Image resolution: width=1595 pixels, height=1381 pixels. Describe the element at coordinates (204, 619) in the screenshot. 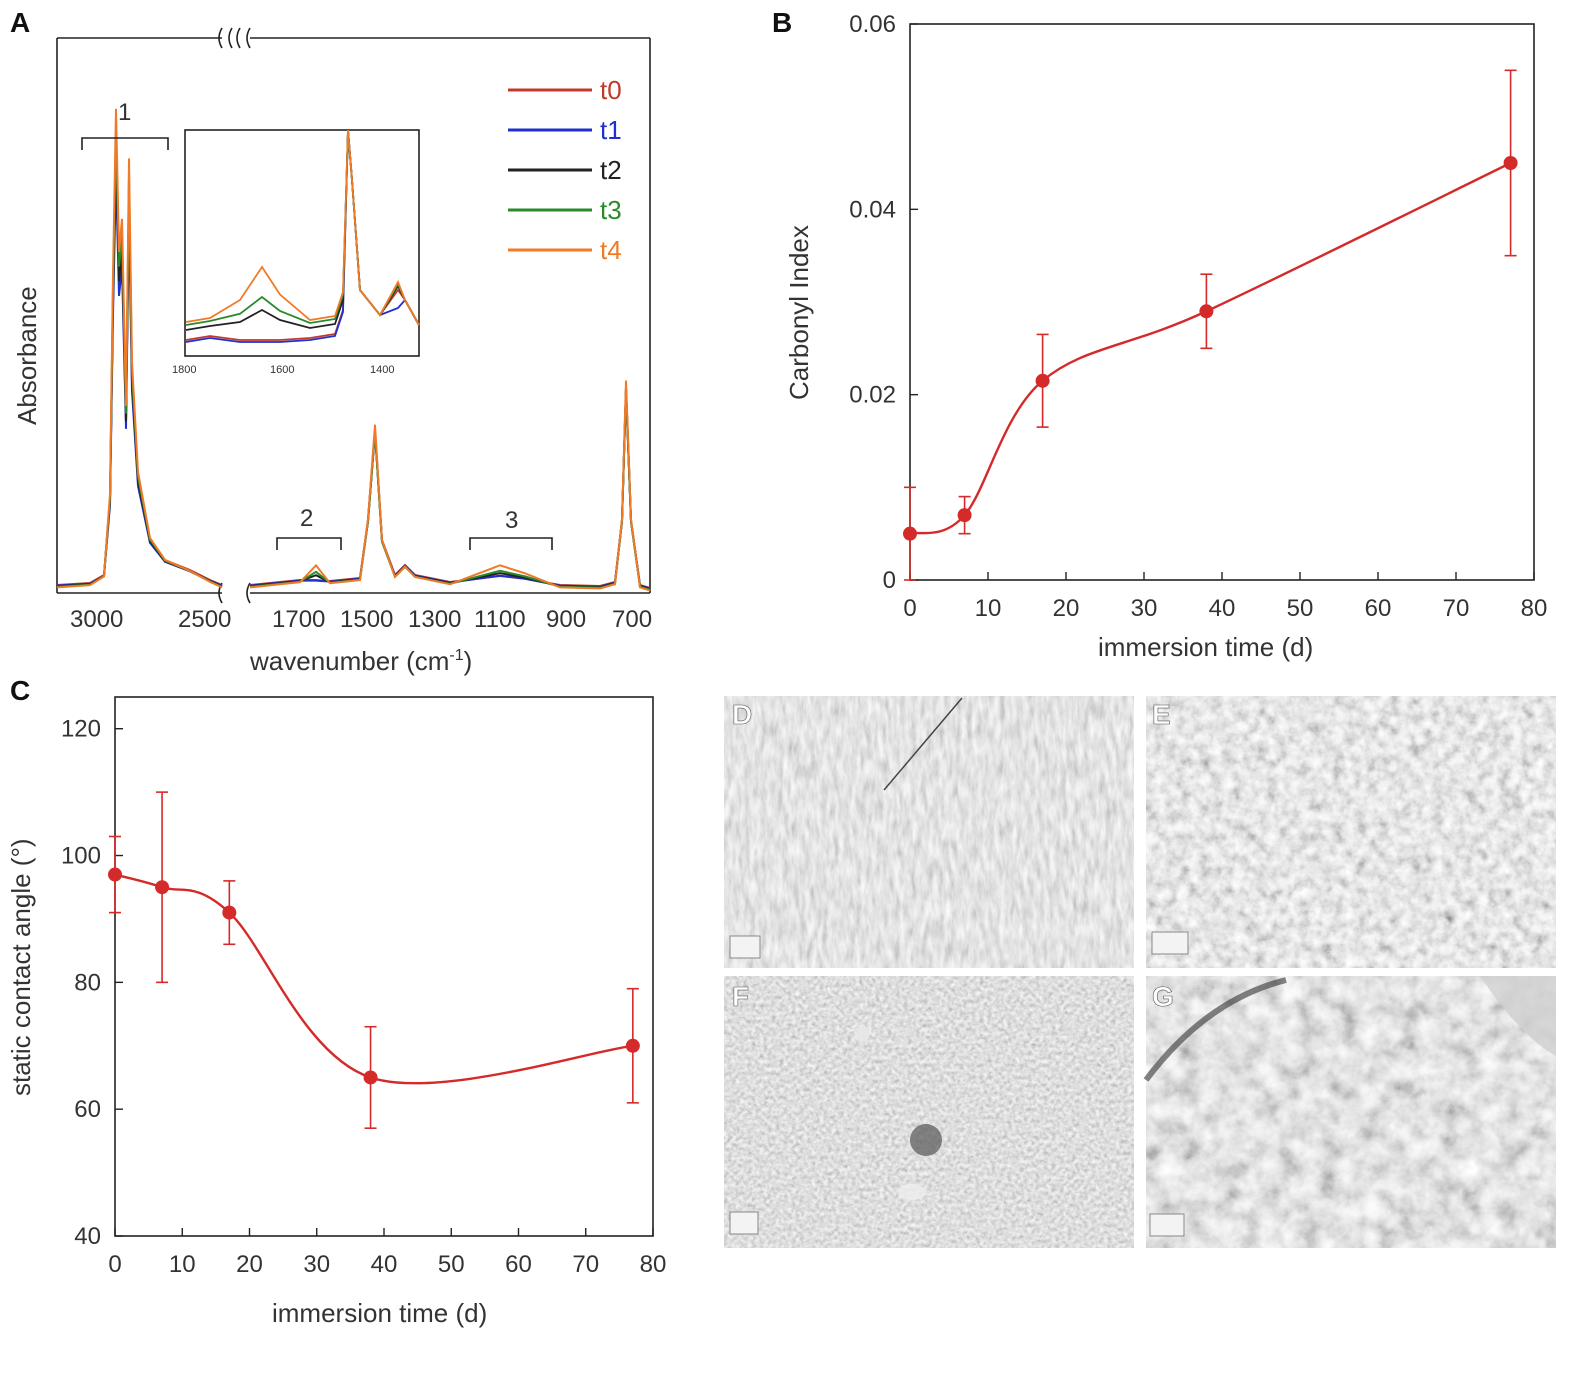

I see `a-x-tick: 2500` at that location.